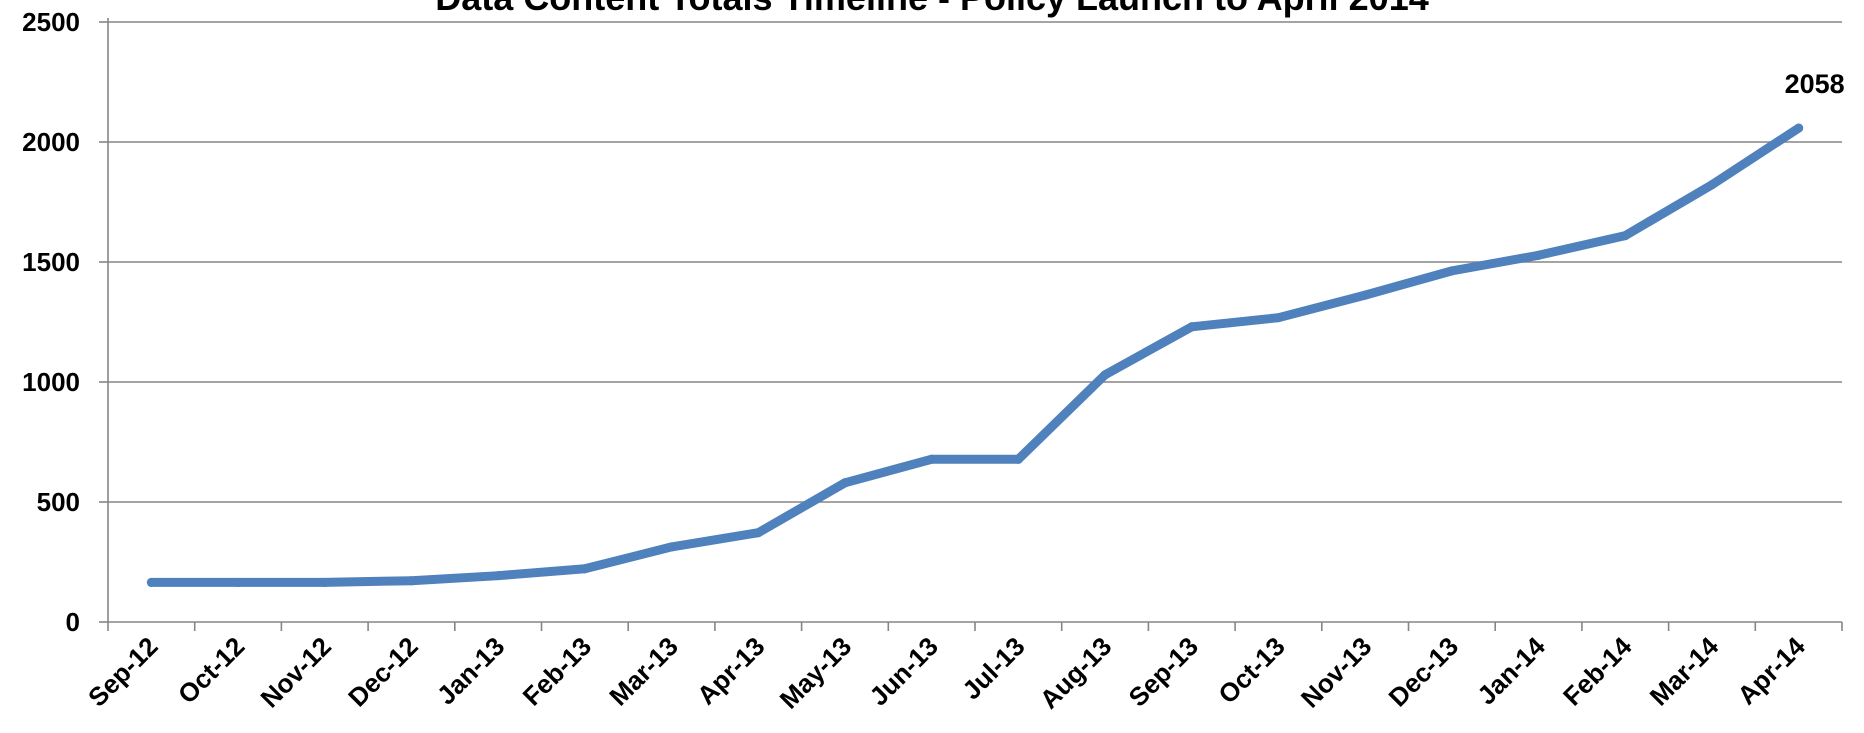  Describe the element at coordinates (1076, 673) in the screenshot. I see `x-tick-label: Aug-13` at that location.